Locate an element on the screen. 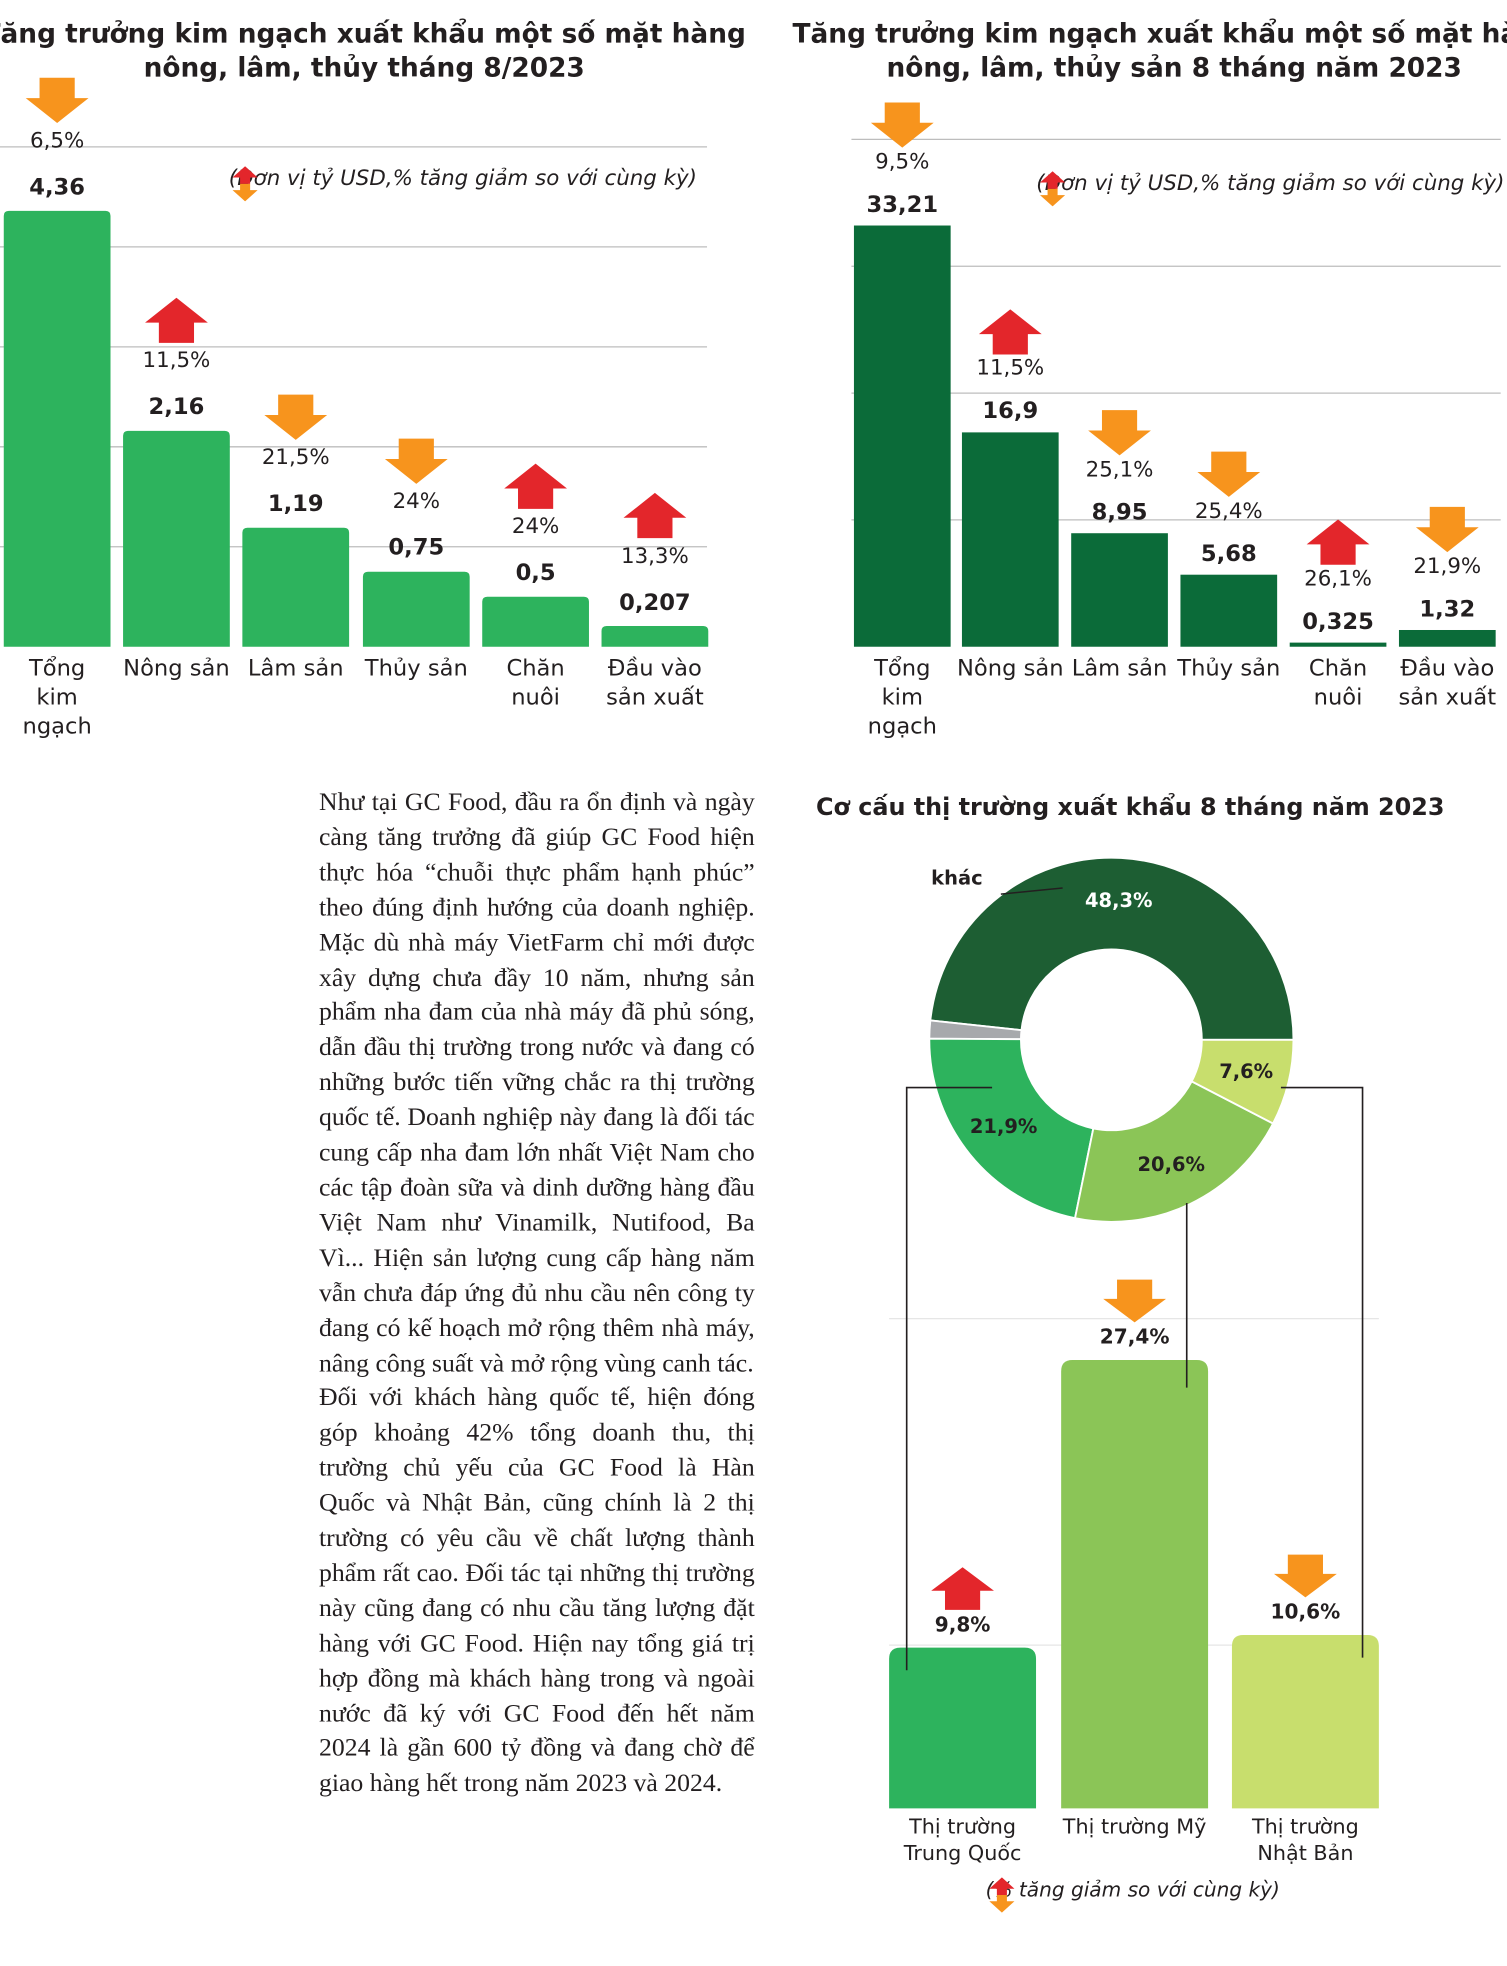  value-label: 8,95 is located at coordinates (1119, 512).